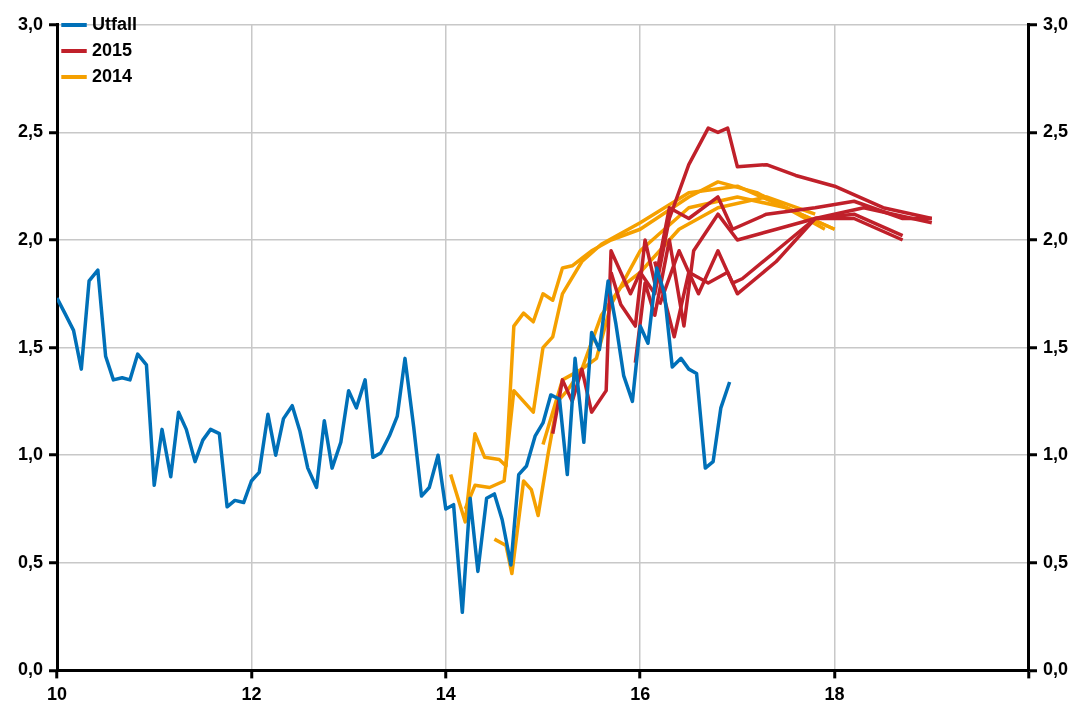 This screenshot has width=1088, height=727. What do you see at coordinates (115, 23) in the screenshot?
I see `legend-label: Utfall` at bounding box center [115, 23].